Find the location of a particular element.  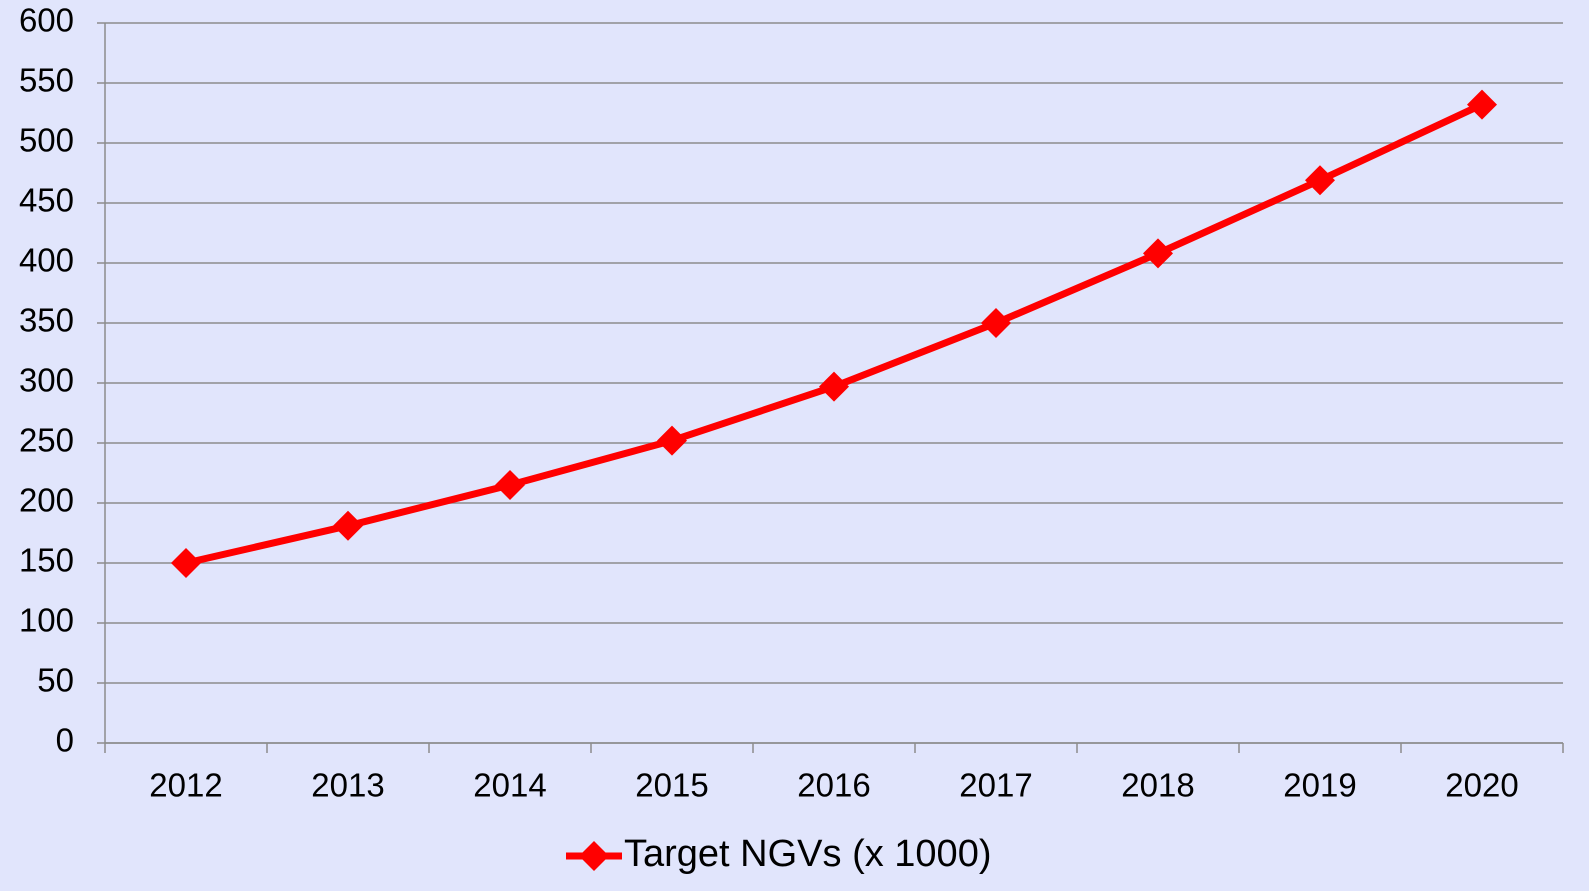

y-tick-label: 350 is located at coordinates (46, 320).